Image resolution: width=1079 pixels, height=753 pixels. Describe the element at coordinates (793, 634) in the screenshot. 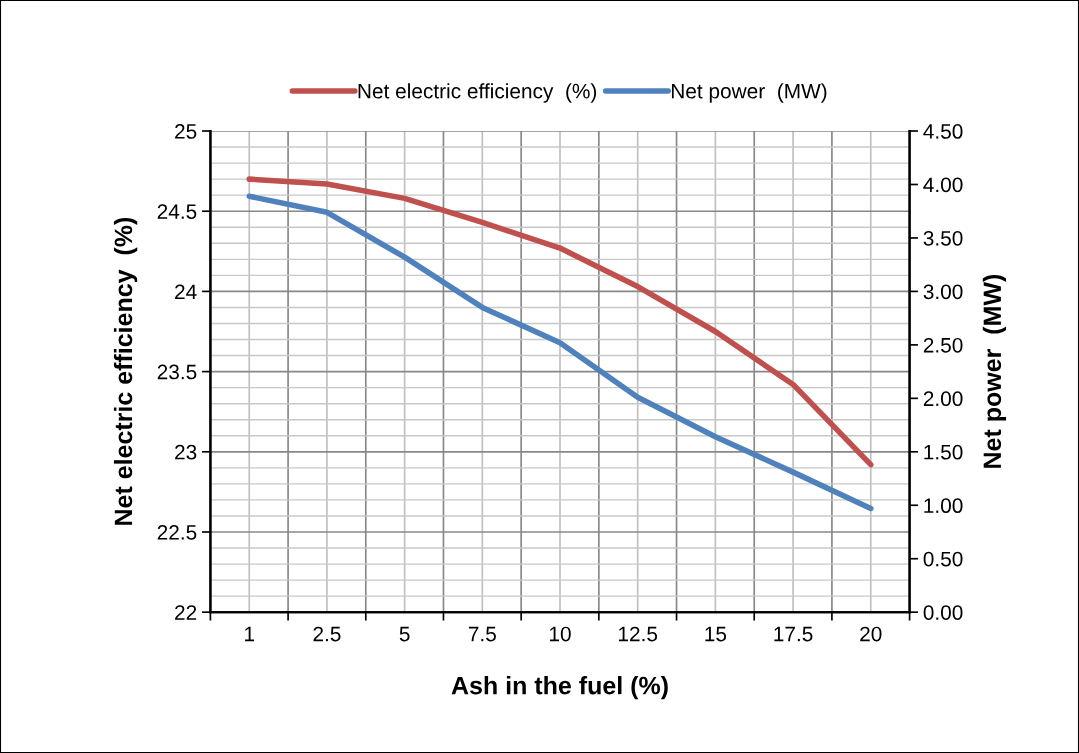

I see `x-tick-label: 17.5` at that location.